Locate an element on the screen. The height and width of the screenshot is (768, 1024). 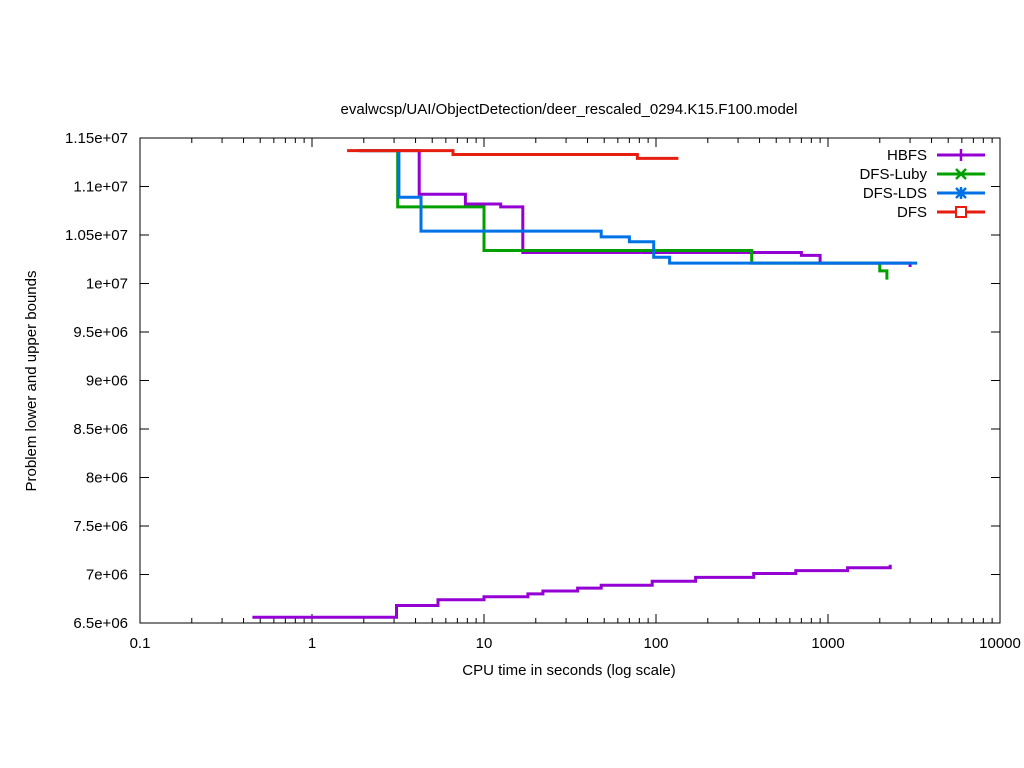
series-dfs is located at coordinates (513, 154).